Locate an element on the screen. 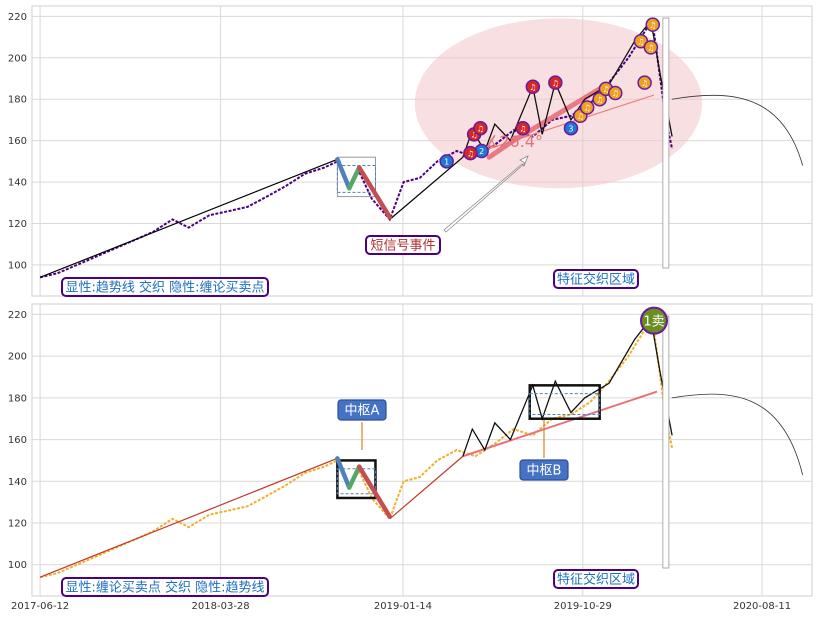 This screenshot has width=819, height=617. sell-point-label: 1卖 is located at coordinates (653, 322).